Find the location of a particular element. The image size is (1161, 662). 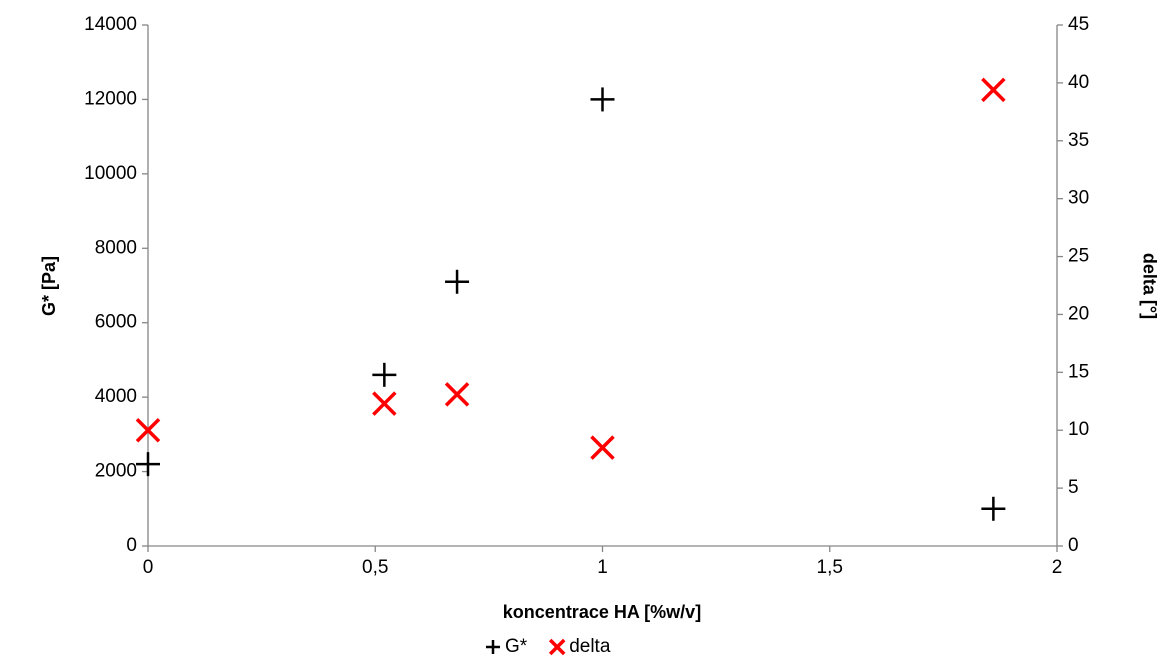

y2-tick-label: 35 is located at coordinates (1078, 140).